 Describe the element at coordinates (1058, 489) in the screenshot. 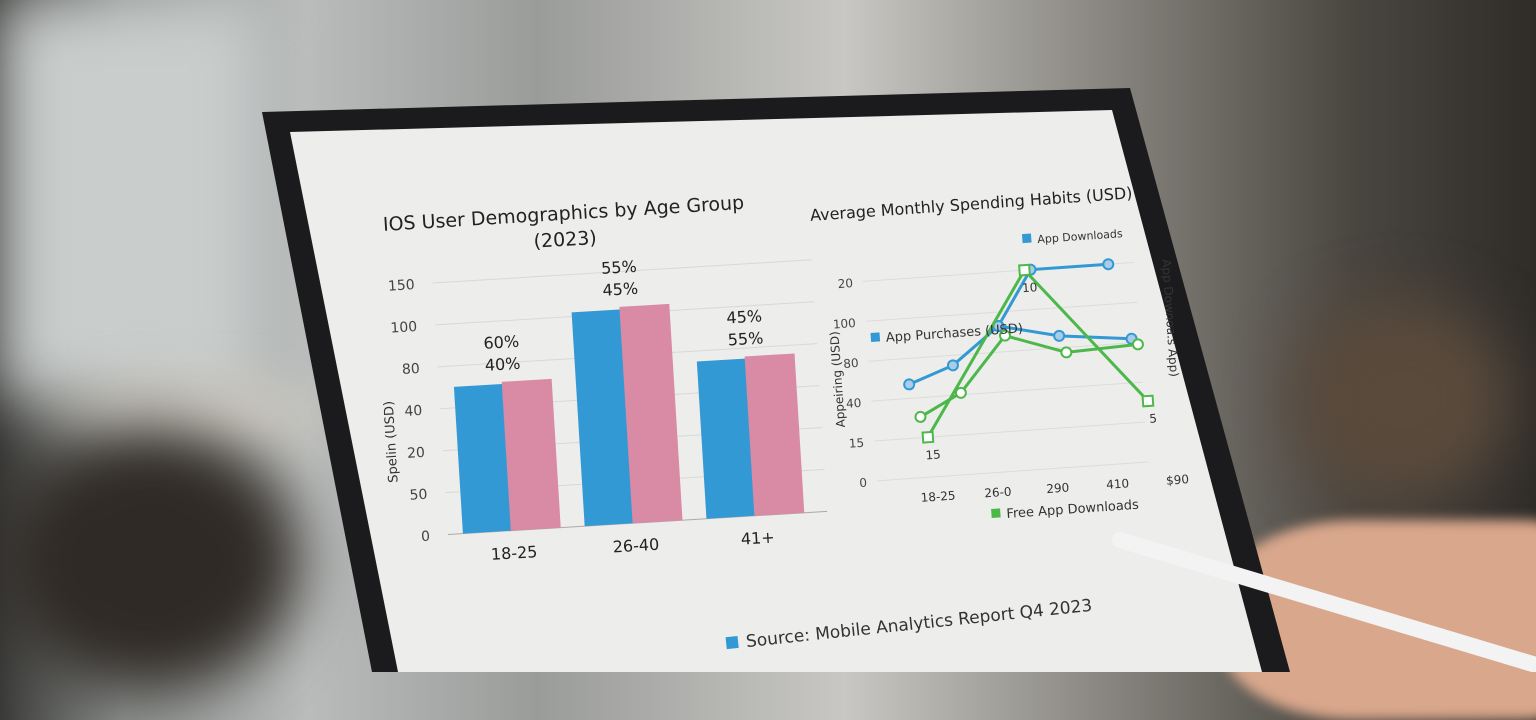

I see `x-tick-label: 290` at that location.